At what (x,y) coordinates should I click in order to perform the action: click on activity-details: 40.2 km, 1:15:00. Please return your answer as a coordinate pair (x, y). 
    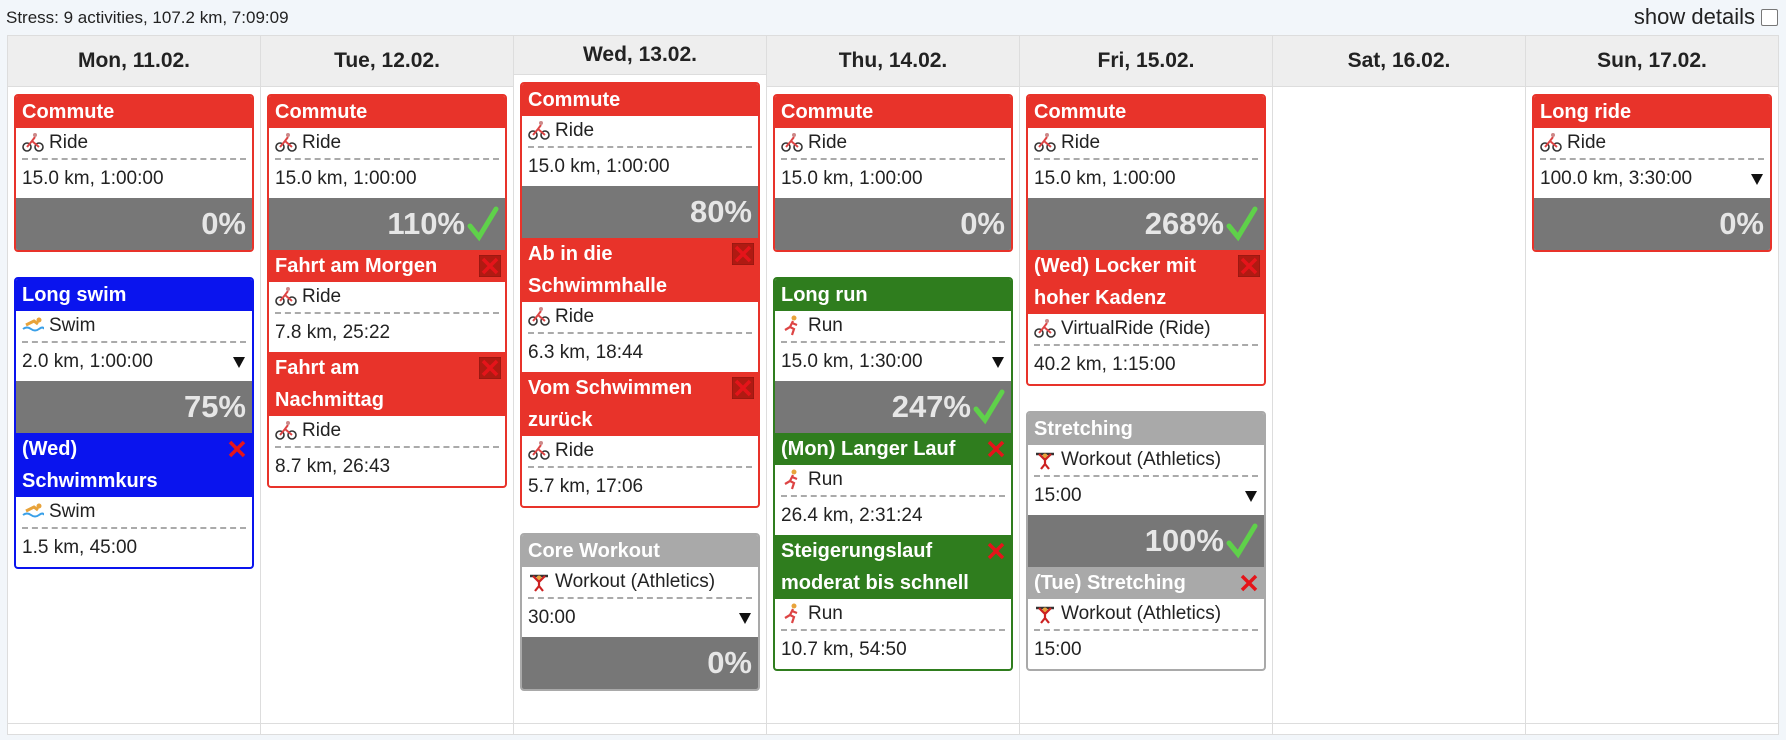
    Looking at the image, I should click on (1146, 365).